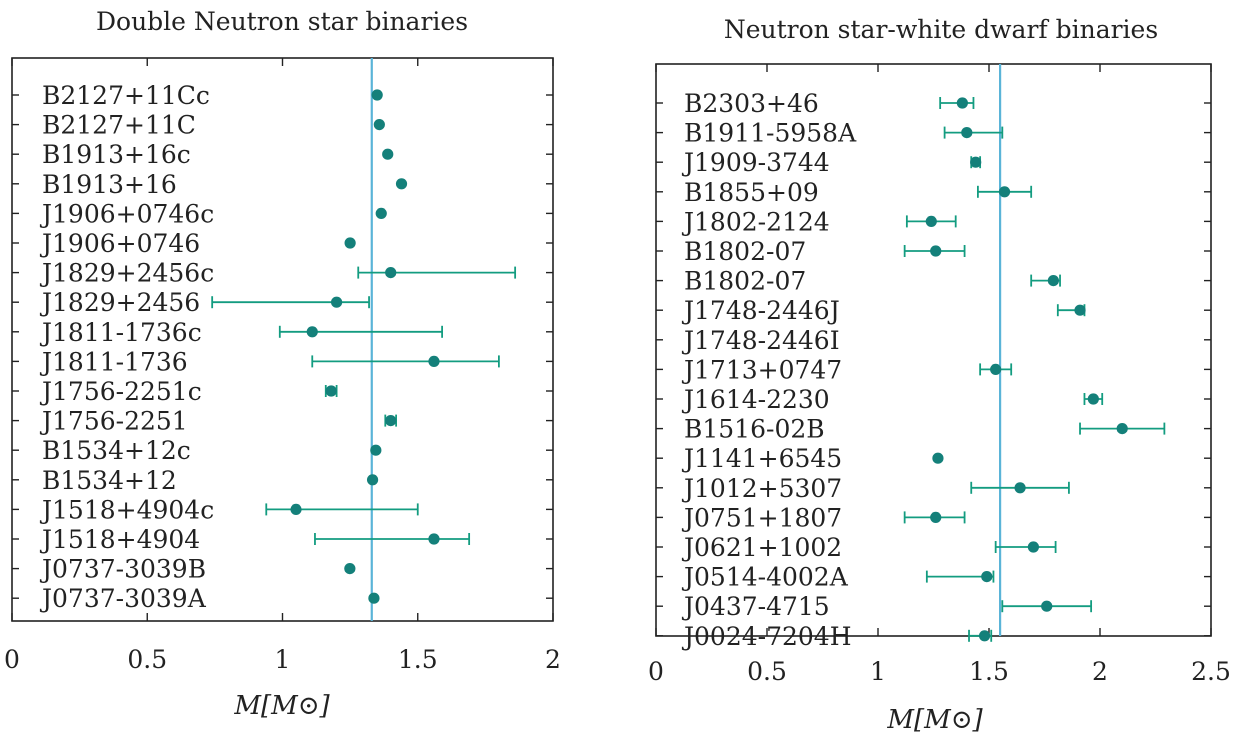 The image size is (1239, 740). What do you see at coordinates (751, 103) in the screenshot?
I see `row-label: B2303+46` at bounding box center [751, 103].